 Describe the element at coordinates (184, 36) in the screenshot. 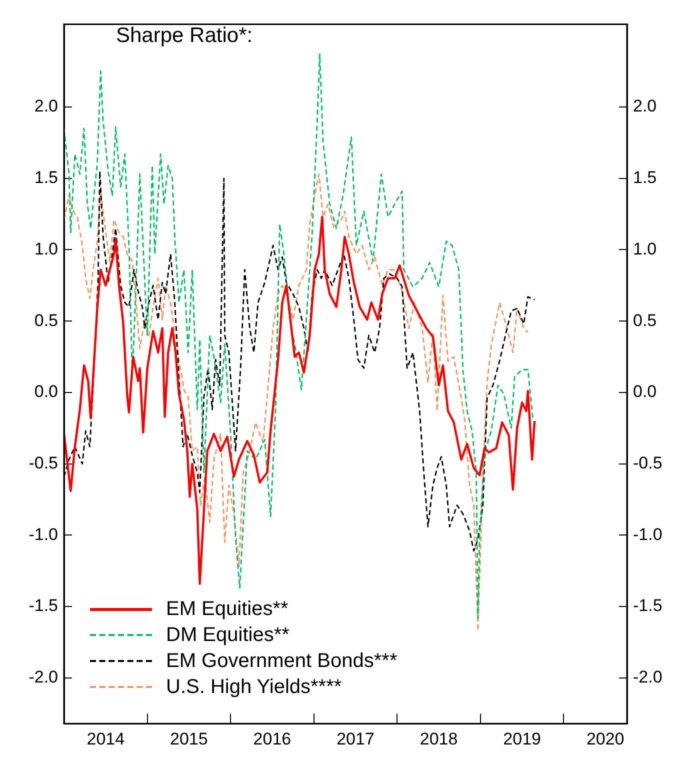

I see `chart-title: Sharpe Ratio*:` at that location.